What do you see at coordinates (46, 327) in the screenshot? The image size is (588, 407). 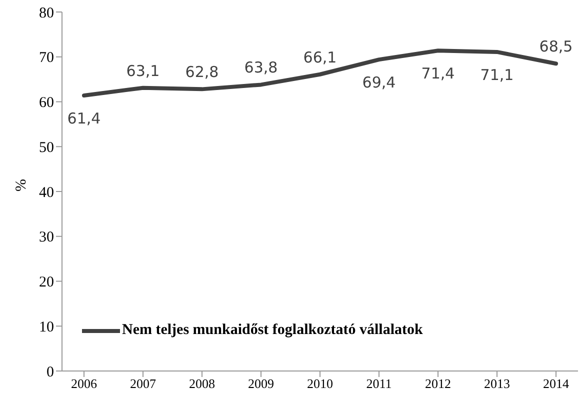 I see `y-tick-label: 10` at bounding box center [46, 327].